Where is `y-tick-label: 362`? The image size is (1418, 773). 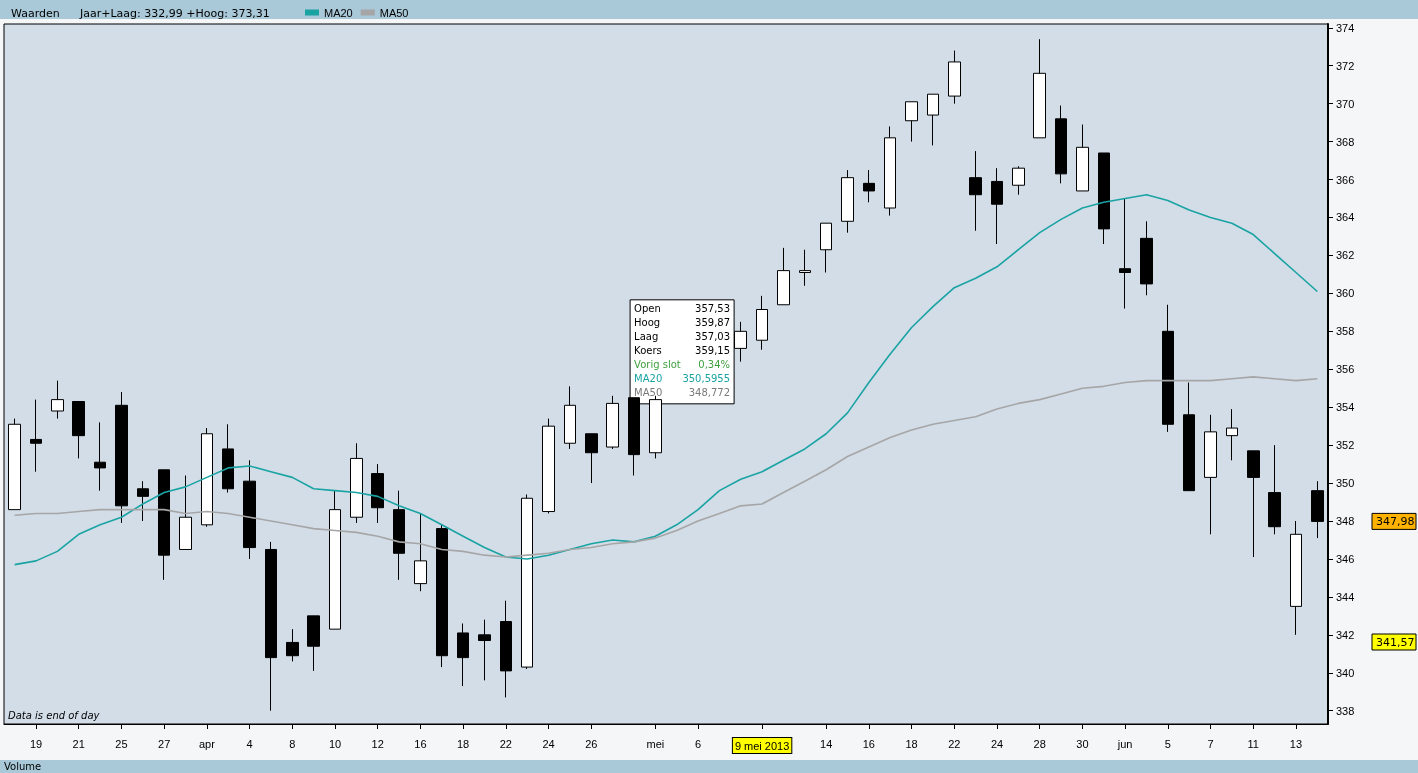
y-tick-label: 362 is located at coordinates (1345, 255).